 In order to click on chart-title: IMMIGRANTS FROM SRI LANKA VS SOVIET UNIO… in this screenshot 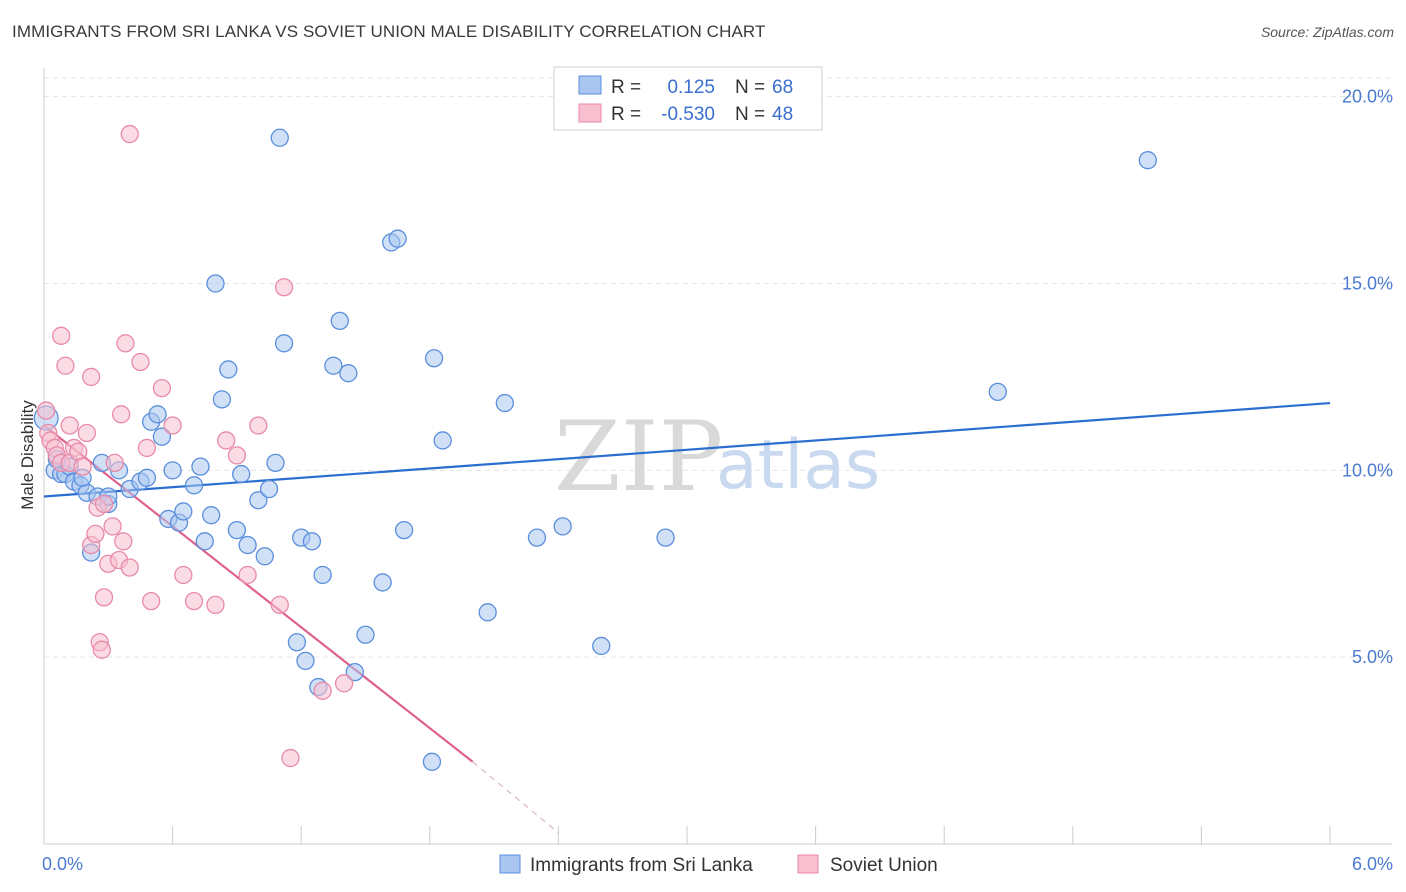, I will do `click(389, 31)`.